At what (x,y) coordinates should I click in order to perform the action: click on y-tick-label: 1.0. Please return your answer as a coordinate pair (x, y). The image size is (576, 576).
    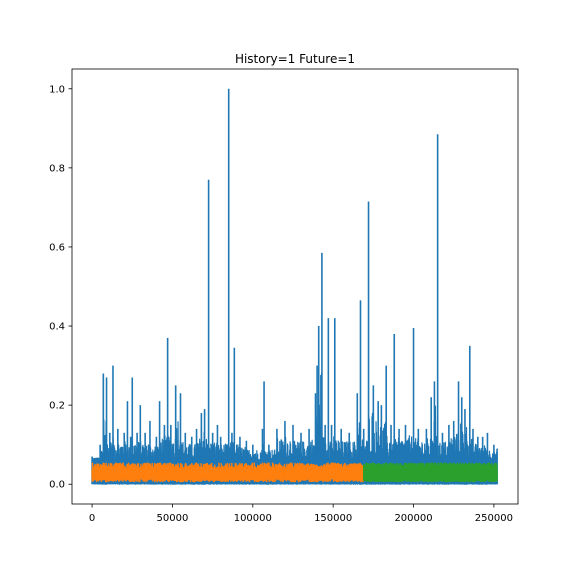
    Looking at the image, I should click on (57, 89).